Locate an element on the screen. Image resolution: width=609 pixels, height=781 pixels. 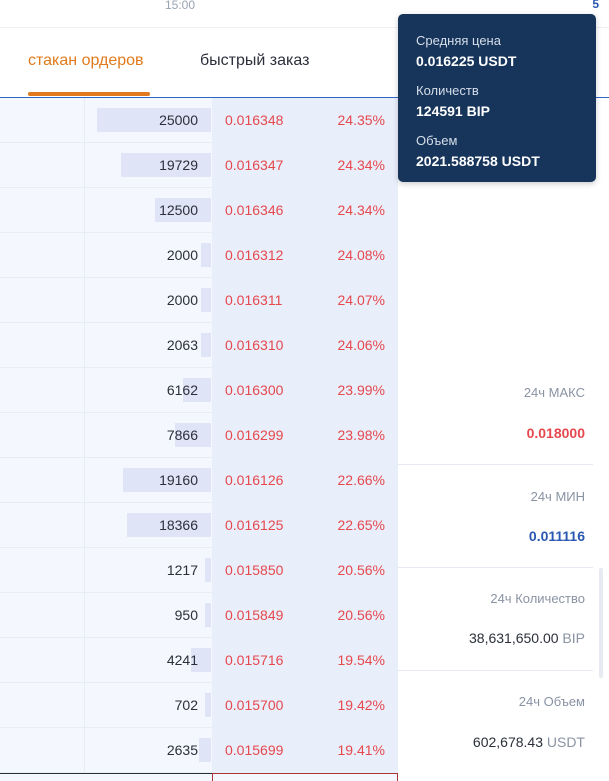
order-price: 0.016299 is located at coordinates (254, 435).